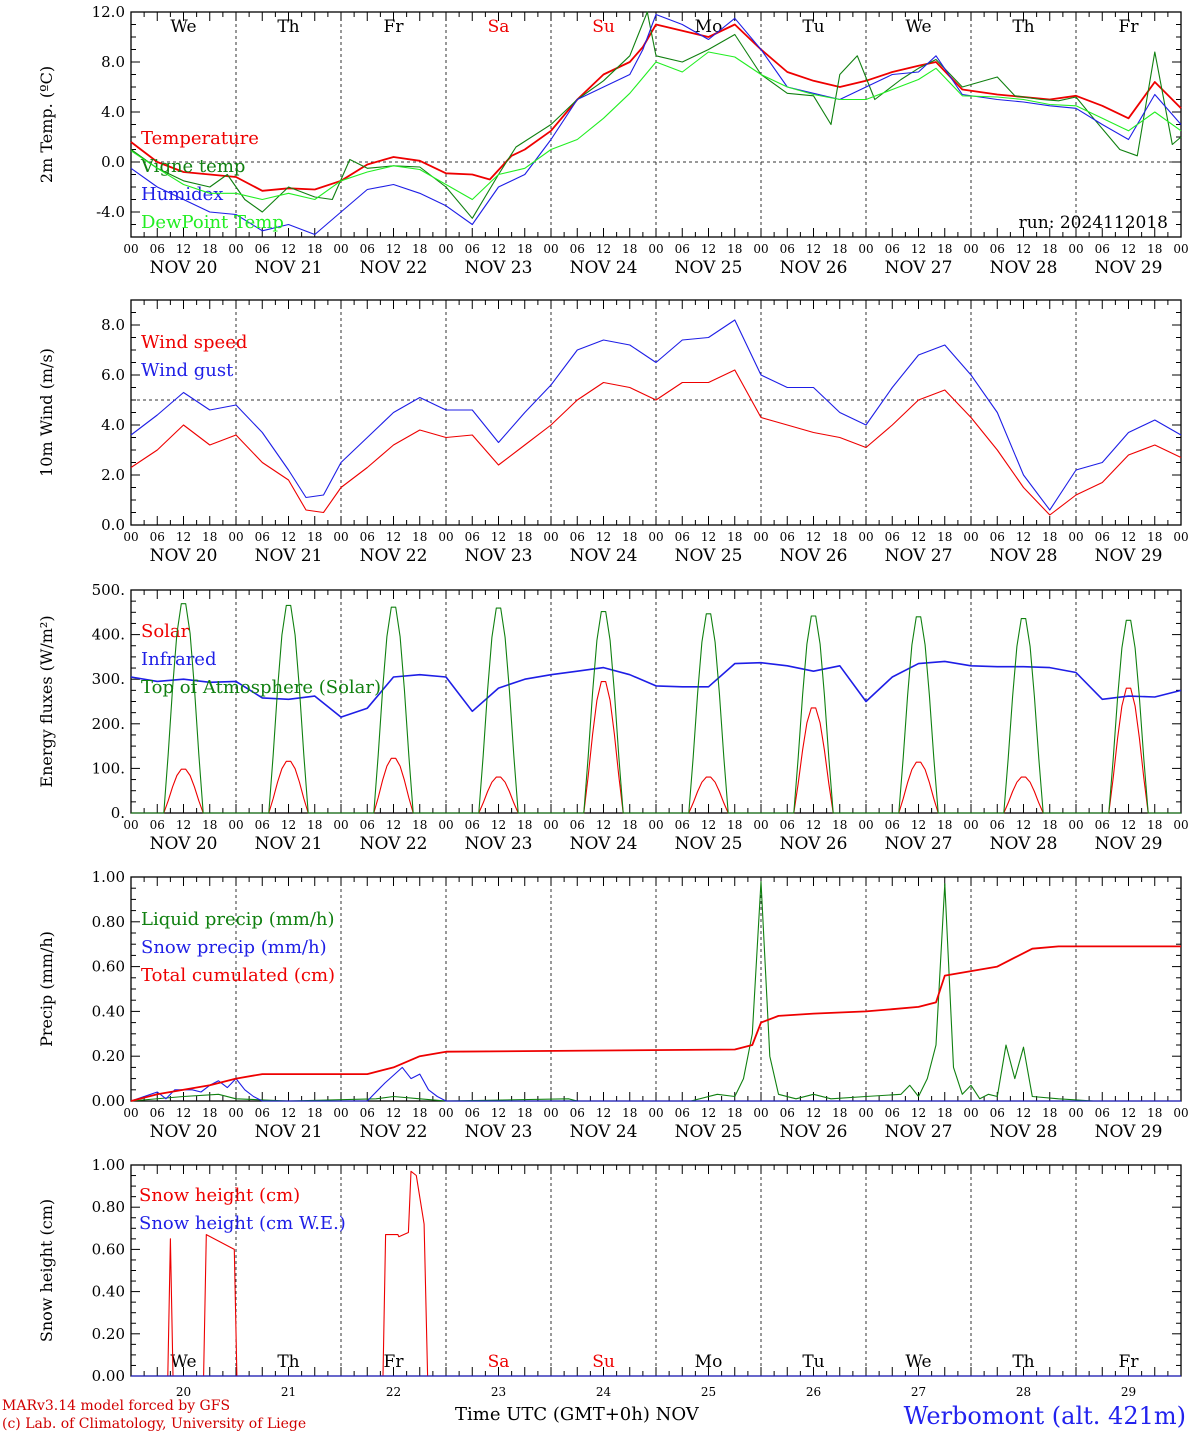 Image resolution: width=1194 pixels, height=1440 pixels. Describe the element at coordinates (108, 922) in the screenshot. I see `y-tick-label: 0.80` at that location.